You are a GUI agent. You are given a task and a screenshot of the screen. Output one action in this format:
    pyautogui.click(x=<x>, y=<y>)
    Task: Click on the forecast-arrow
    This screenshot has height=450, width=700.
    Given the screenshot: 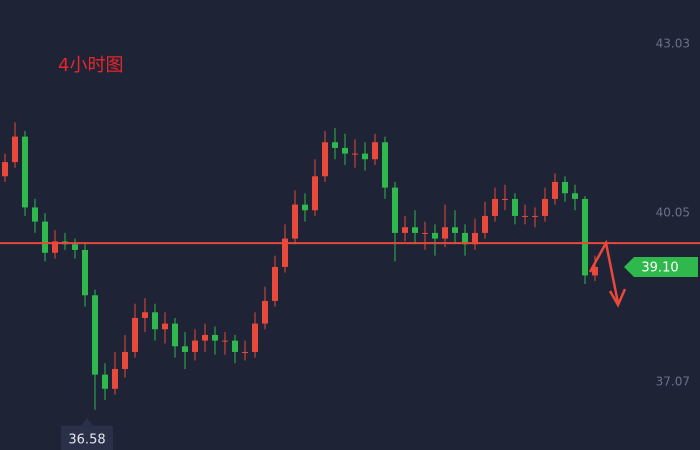 What is the action you would take?
    pyautogui.click(x=604, y=271)
    